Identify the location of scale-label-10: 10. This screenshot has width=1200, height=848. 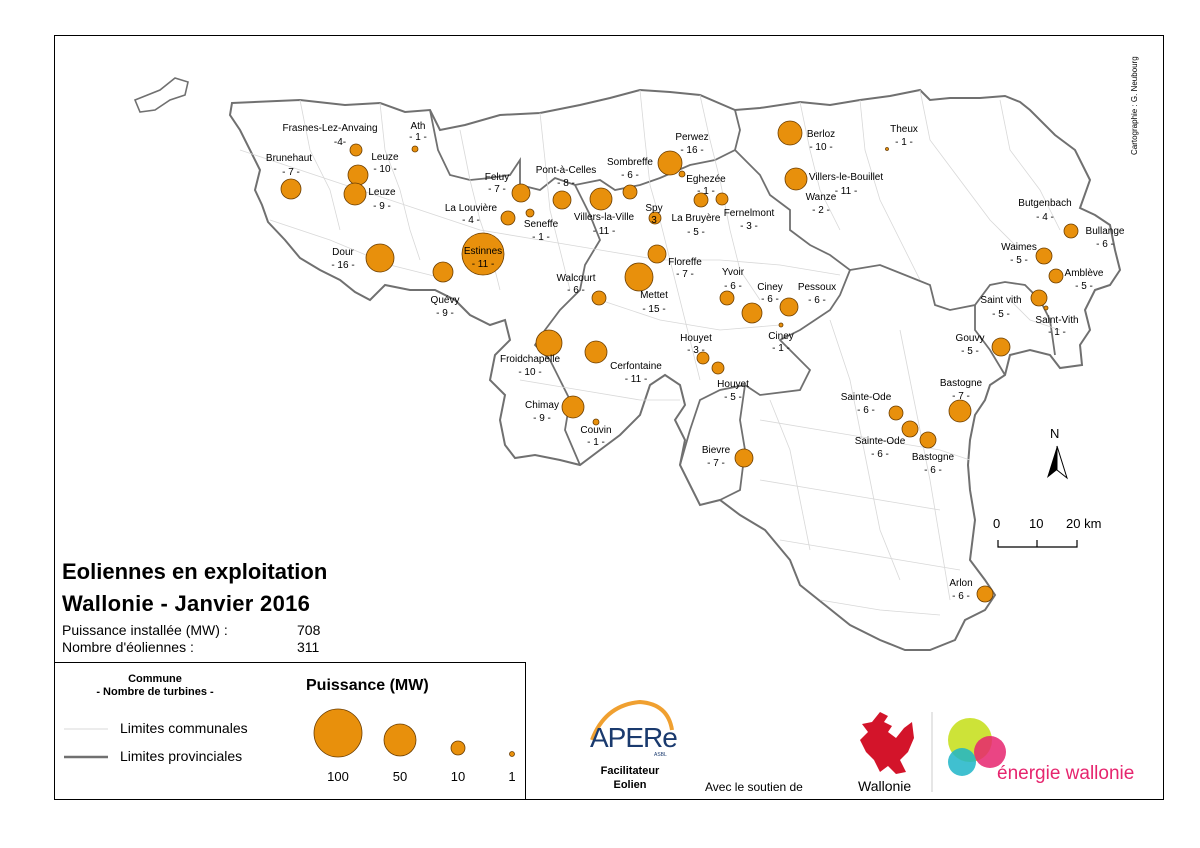
(1036, 523).